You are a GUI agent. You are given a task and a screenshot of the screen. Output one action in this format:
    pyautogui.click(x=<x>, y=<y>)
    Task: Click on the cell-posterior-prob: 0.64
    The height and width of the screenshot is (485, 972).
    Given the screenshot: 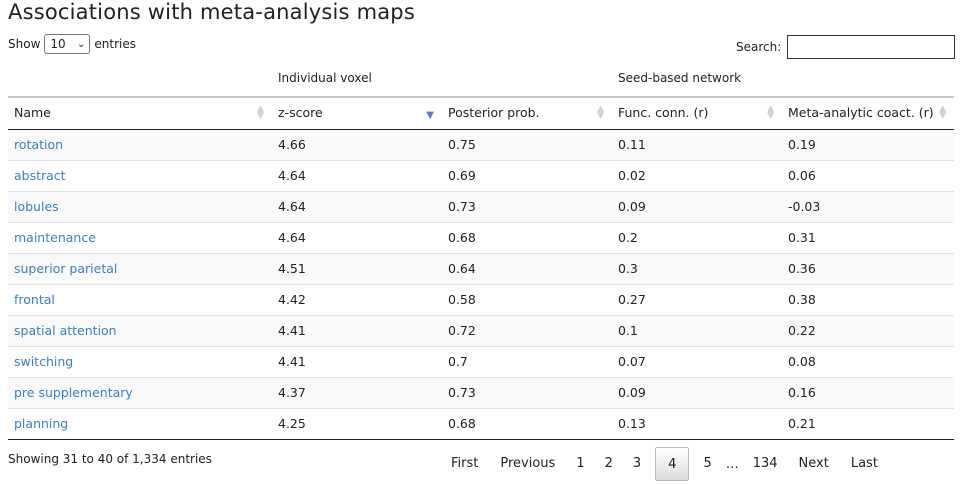 What is the action you would take?
    pyautogui.click(x=527, y=268)
    